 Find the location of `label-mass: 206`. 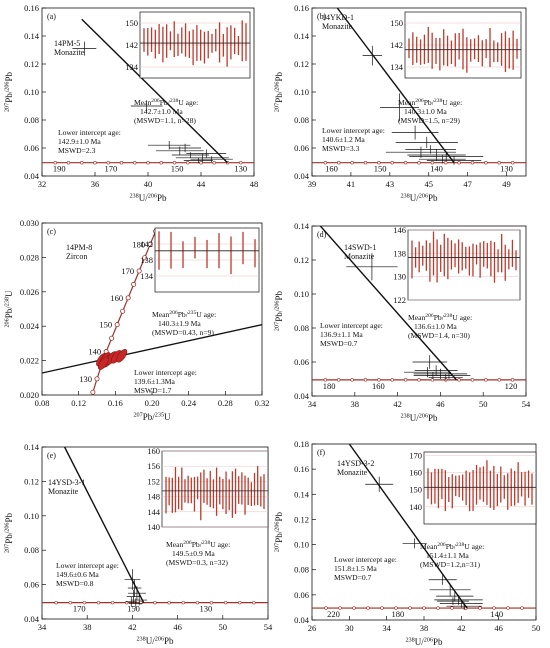

label-mass: 206 is located at coordinates (419, 101).